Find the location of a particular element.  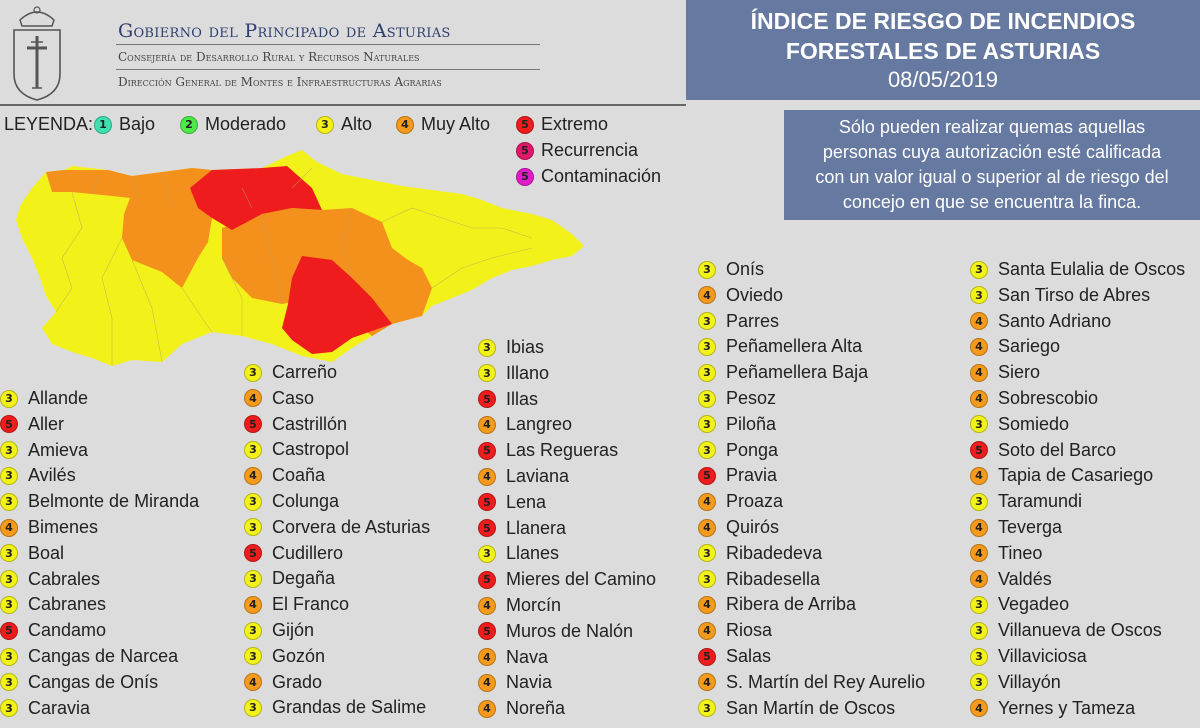

municipality-name: Coaña is located at coordinates (299, 475).